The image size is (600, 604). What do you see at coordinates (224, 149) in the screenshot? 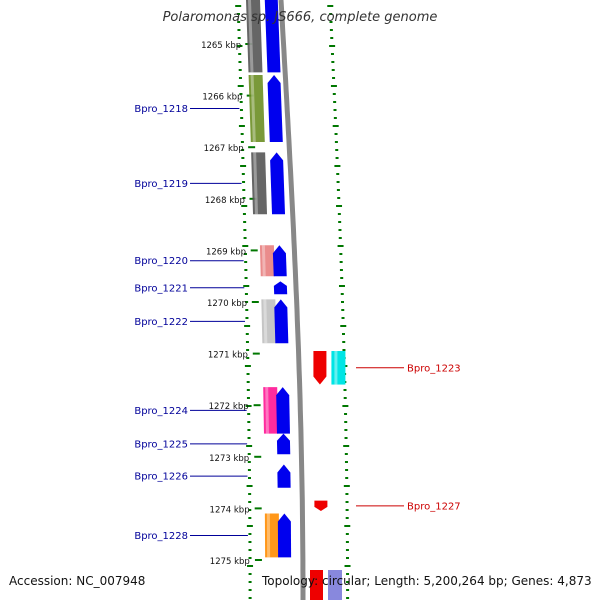
I see `scale-tick-label: 1267 kbp` at bounding box center [224, 149].